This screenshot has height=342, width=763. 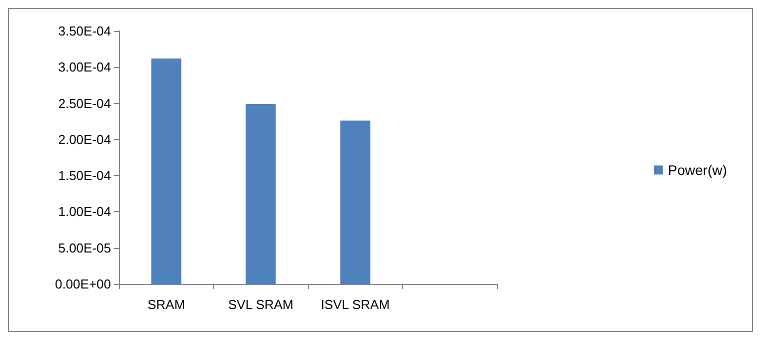 What do you see at coordinates (261, 304) in the screenshot?
I see `x-tick-label: SVL SRAM` at bounding box center [261, 304].